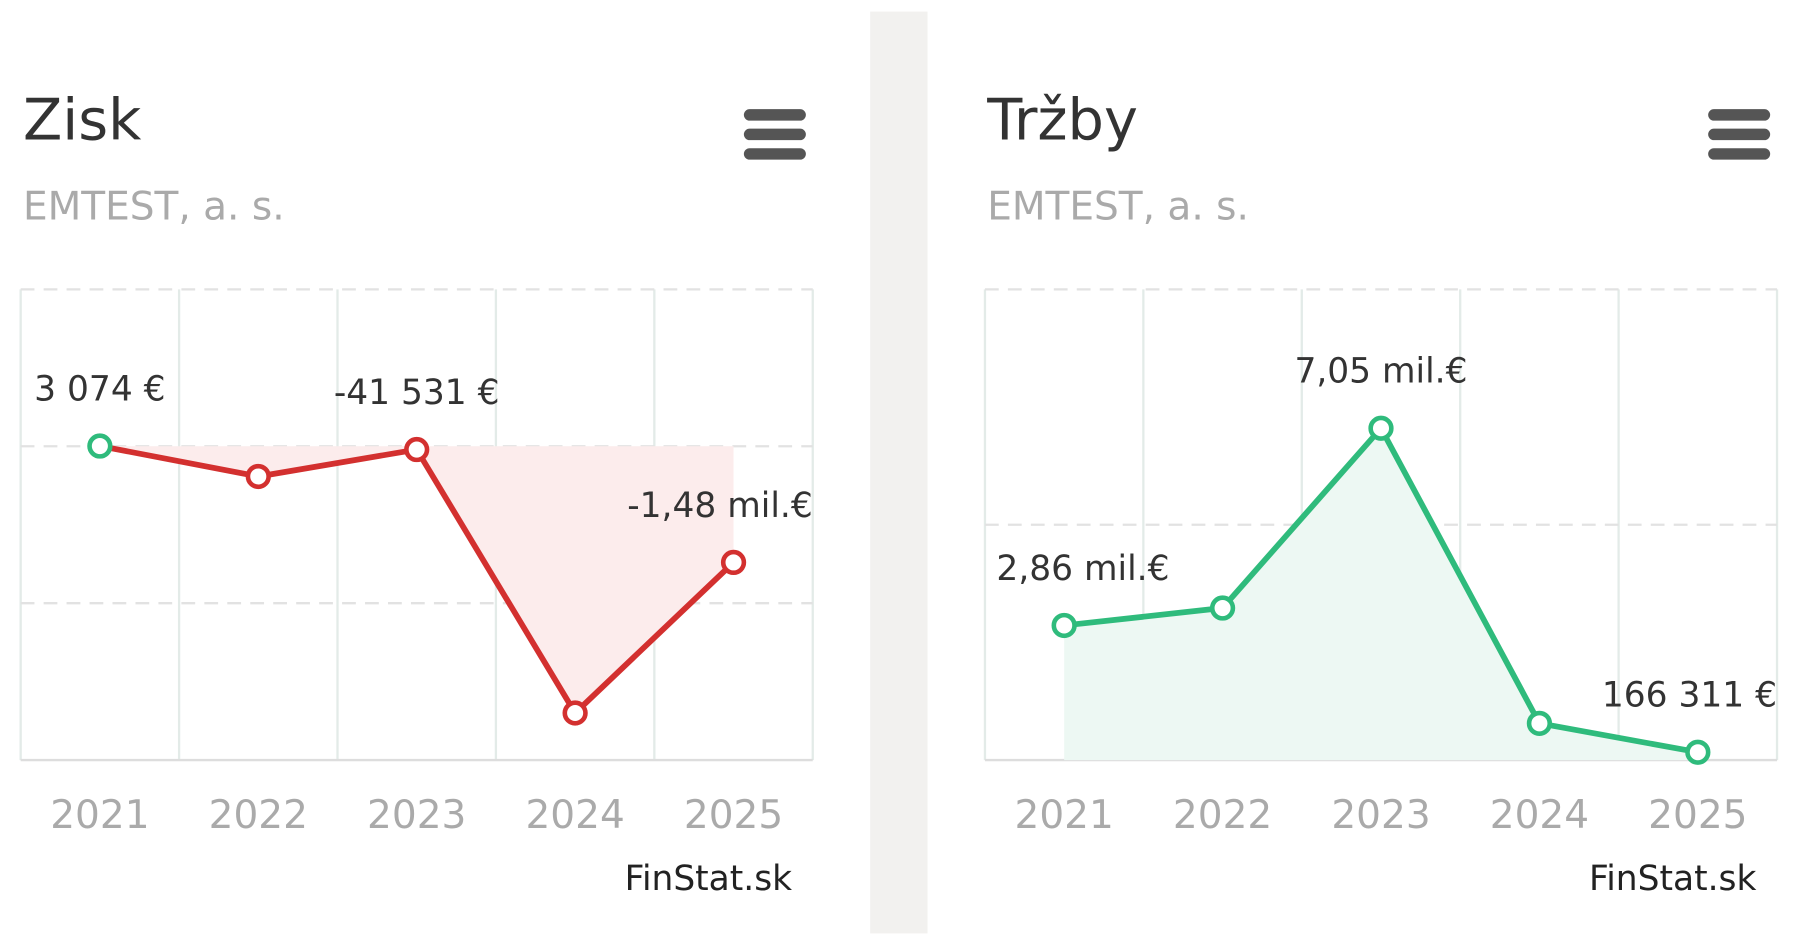 This screenshot has width=1800, height=945. What do you see at coordinates (1689, 696) in the screenshot?
I see `data-label: 166 311 €` at bounding box center [1689, 696].